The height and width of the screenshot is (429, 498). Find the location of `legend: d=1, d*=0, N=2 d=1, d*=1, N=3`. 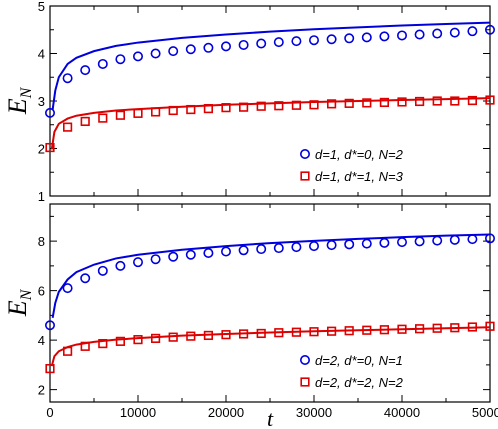

legend: d=1, d*=0, N=2 d=1, d*=1, N=3 is located at coordinates (351, 165).